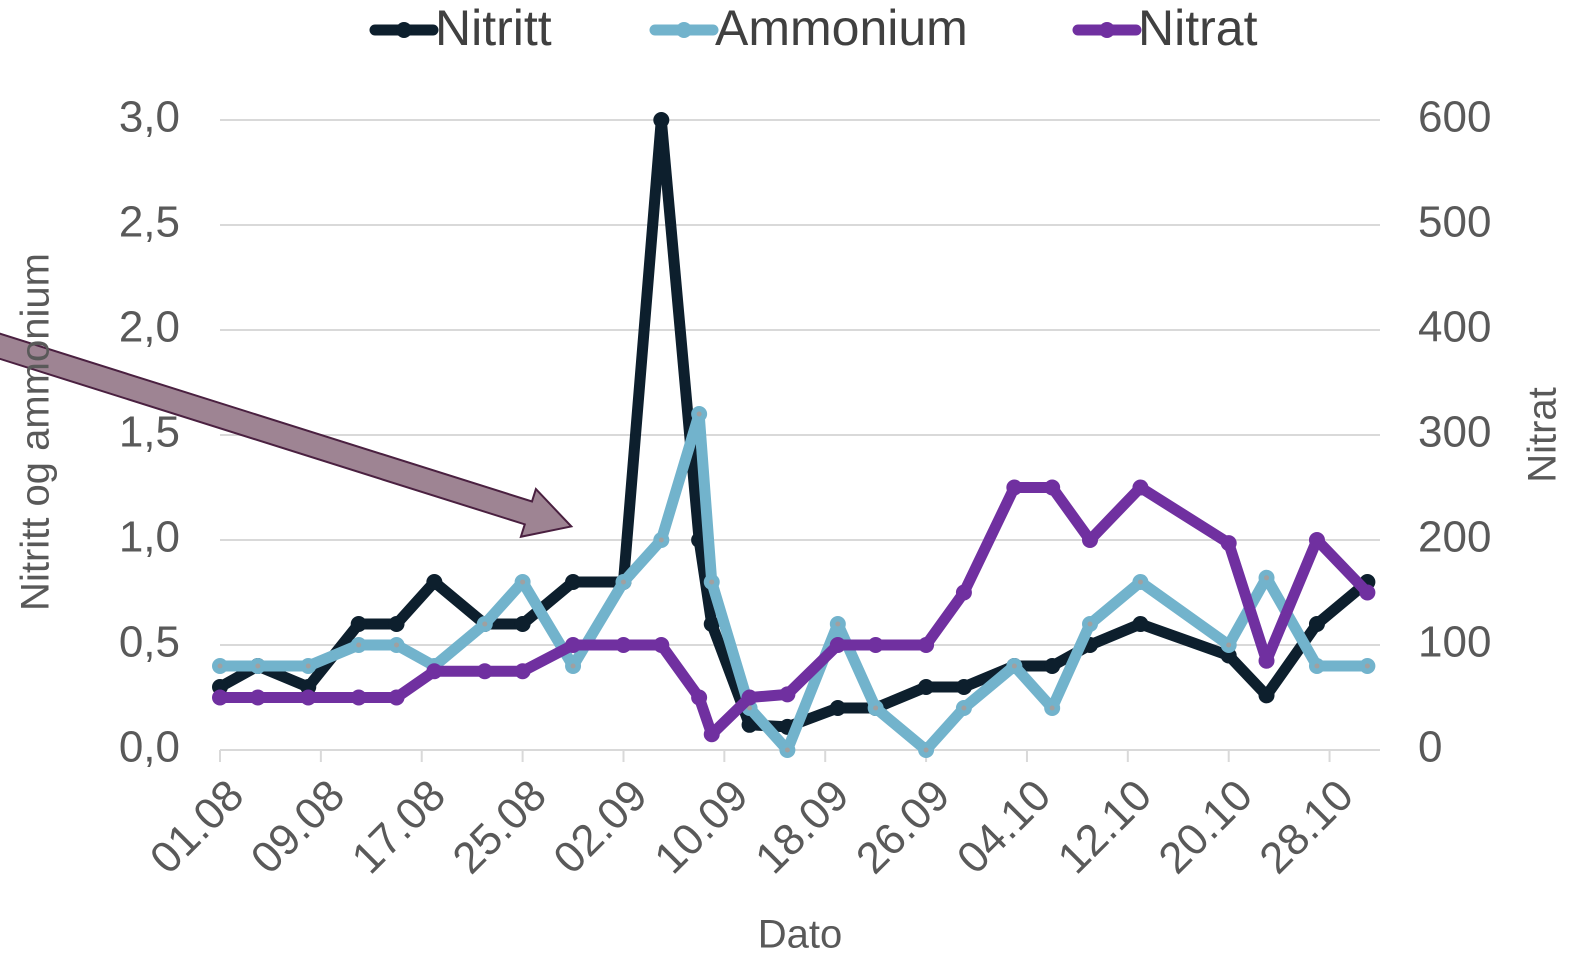  I want to click on y-tick-label: 1,5, so click(149, 432).